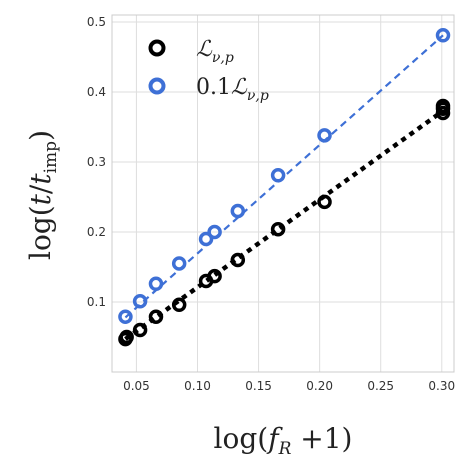 Image resolution: width=471 pixels, height=471 pixels. Describe the element at coordinates (157, 48) in the screenshot. I see `legend-marker-black` at that location.